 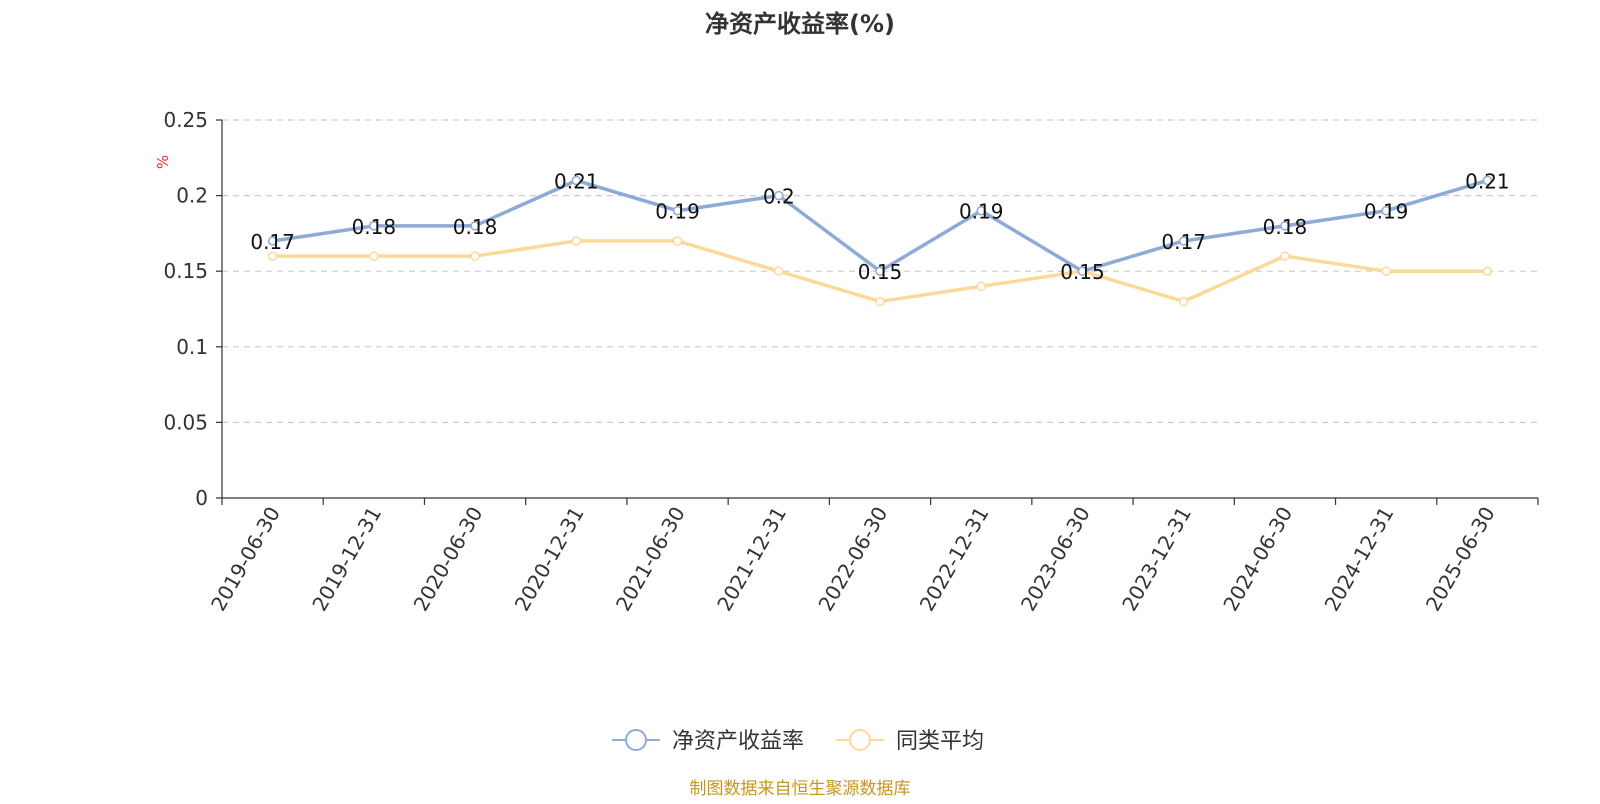 I want to click on x-tick-label: 2022-12-31, so click(x=954, y=558).